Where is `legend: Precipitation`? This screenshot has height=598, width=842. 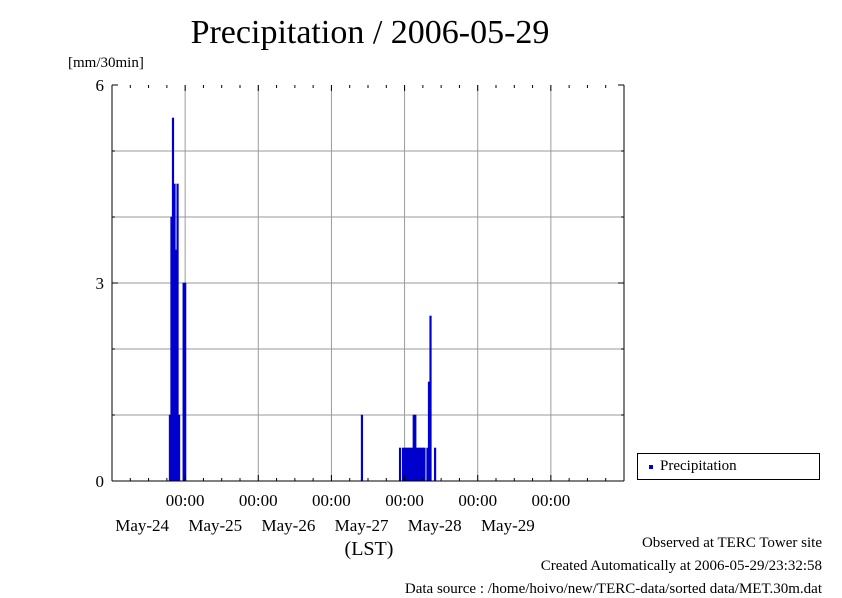 legend: Precipitation is located at coordinates (728, 466).